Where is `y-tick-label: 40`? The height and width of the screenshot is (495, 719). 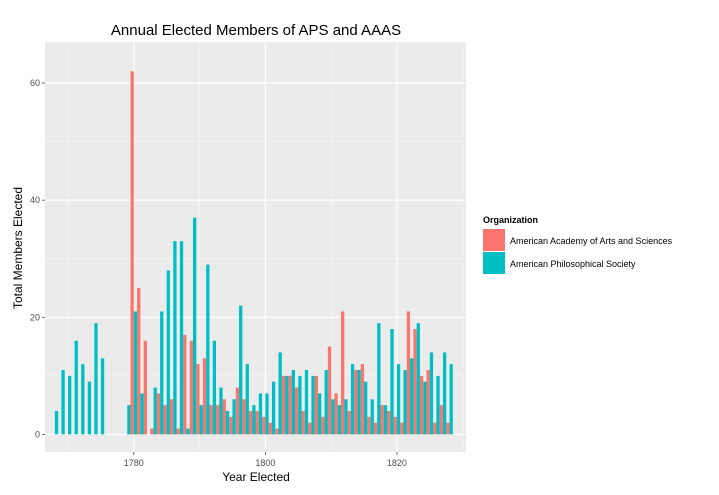
y-tick-label: 40 is located at coordinates (35, 200).